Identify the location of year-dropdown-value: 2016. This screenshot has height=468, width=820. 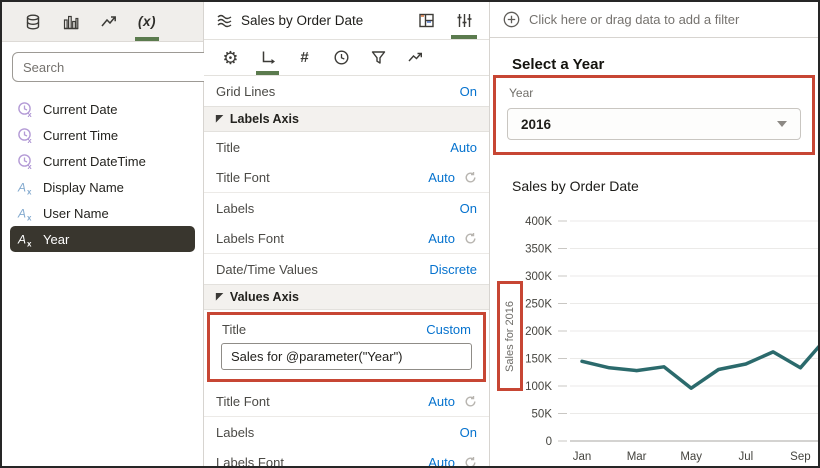
(536, 124).